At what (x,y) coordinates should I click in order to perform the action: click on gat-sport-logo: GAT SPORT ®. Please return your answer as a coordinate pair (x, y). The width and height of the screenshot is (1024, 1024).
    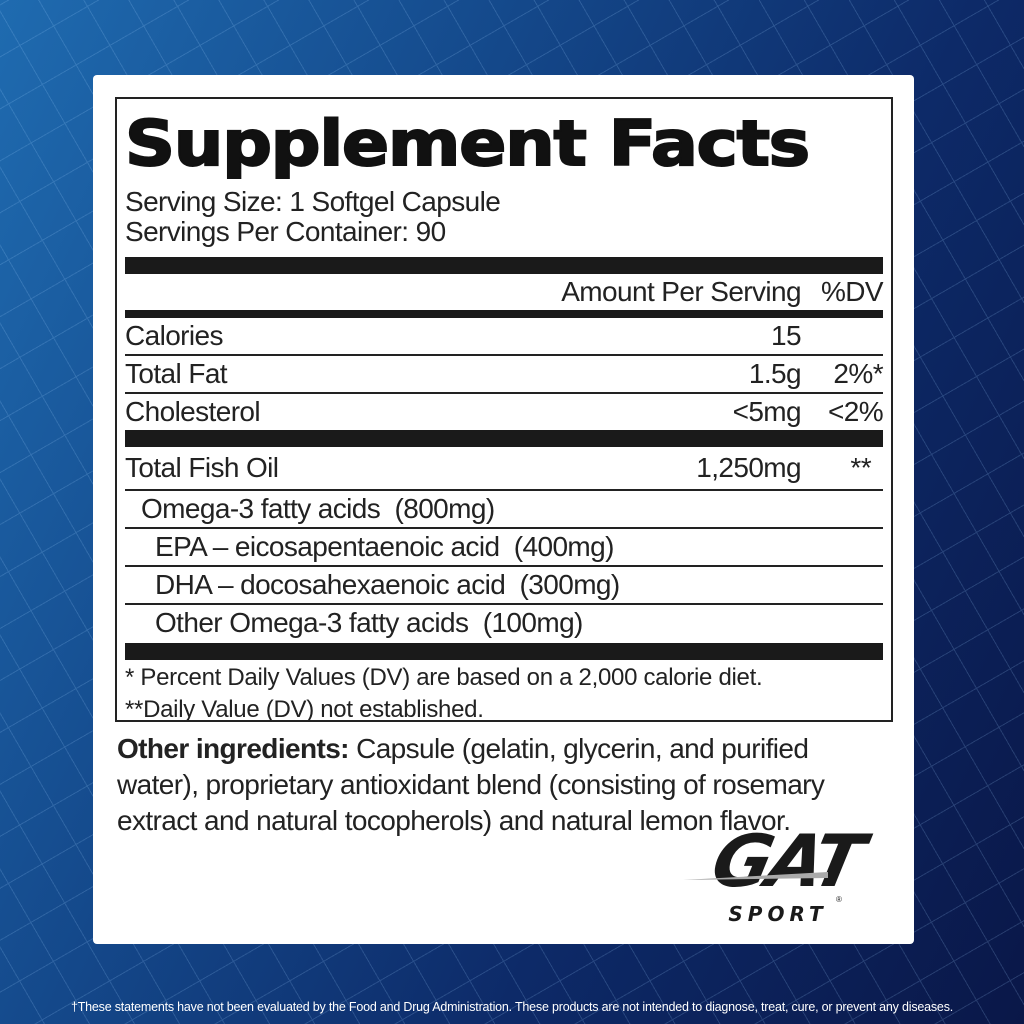
    Looking at the image, I should click on (780, 873).